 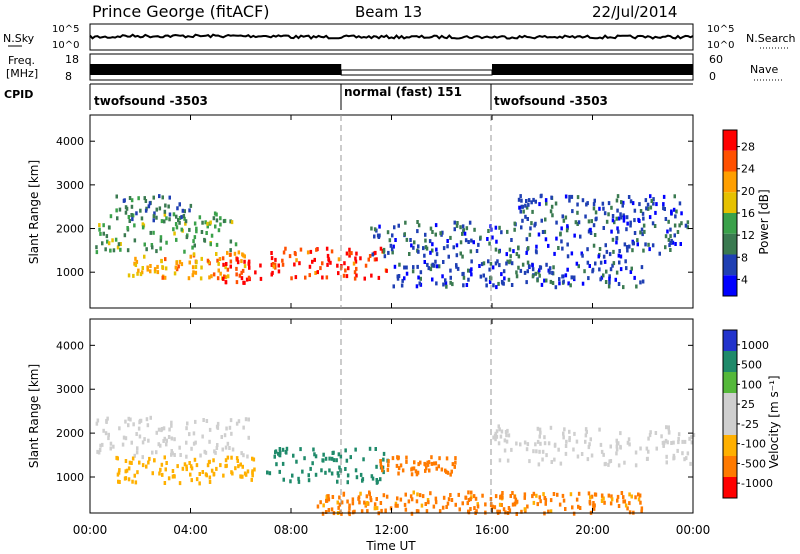 What do you see at coordinates (748, 169) in the screenshot?
I see `colorbar-tick-label: 24` at bounding box center [748, 169].